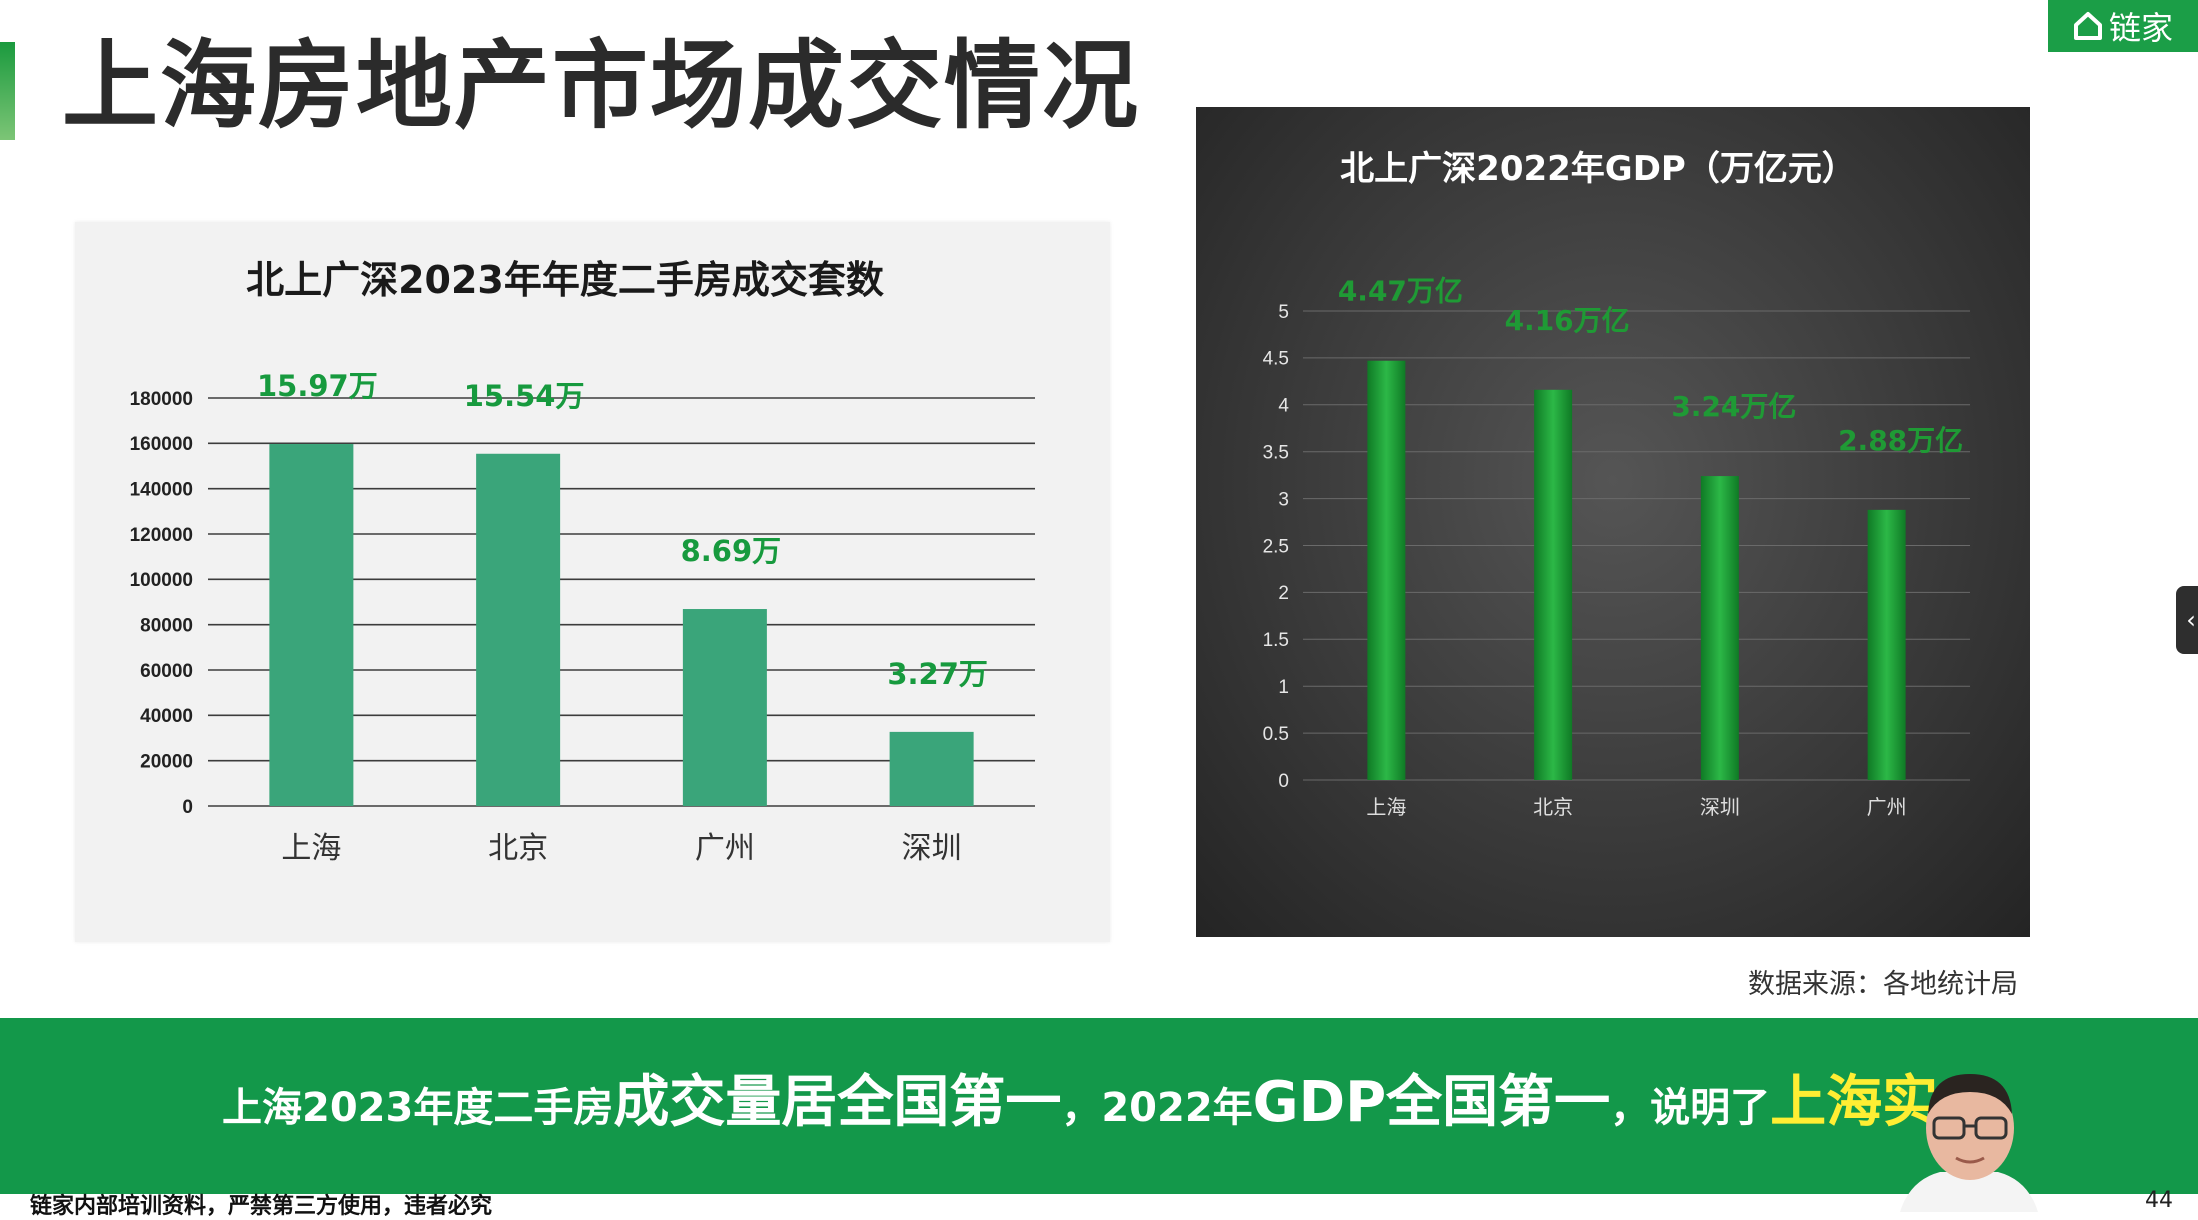  What do you see at coordinates (937, 674) in the screenshot?
I see `data-label: 3.27万` at bounding box center [937, 674].